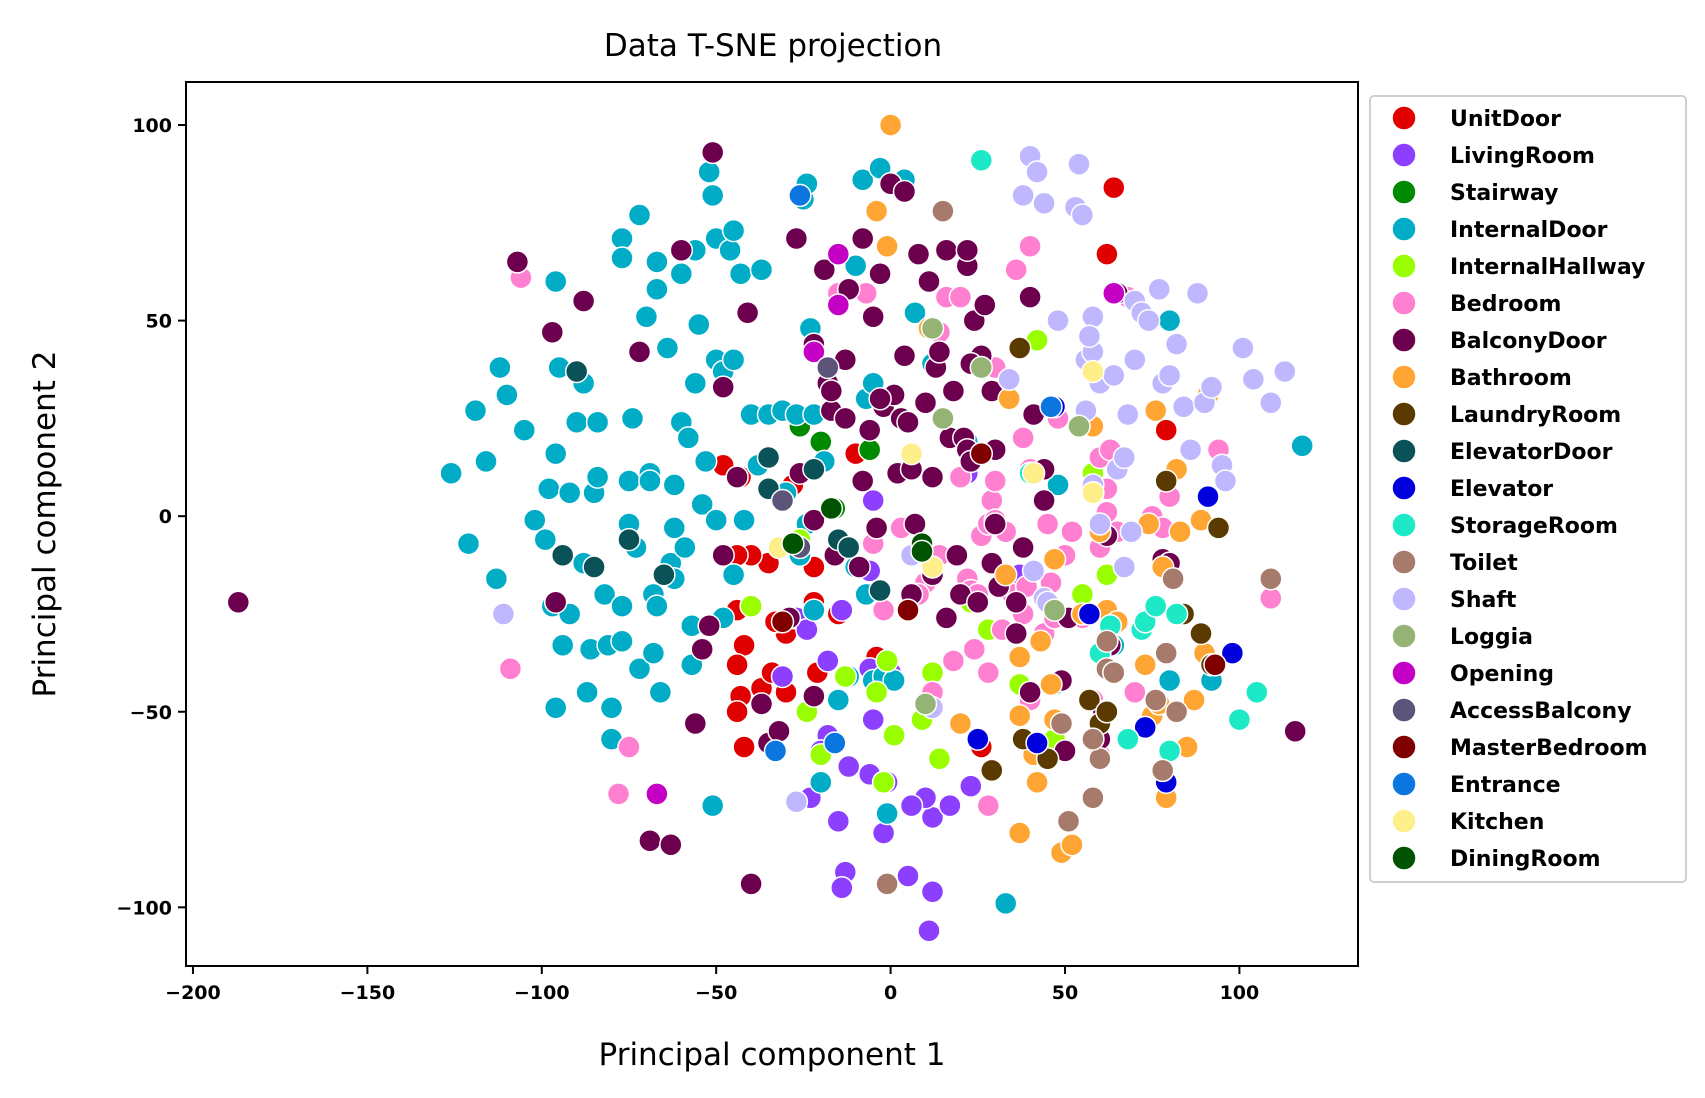 This screenshot has height=1098, width=1705. I want to click on legend-marker-bedroom, so click(1404, 303).